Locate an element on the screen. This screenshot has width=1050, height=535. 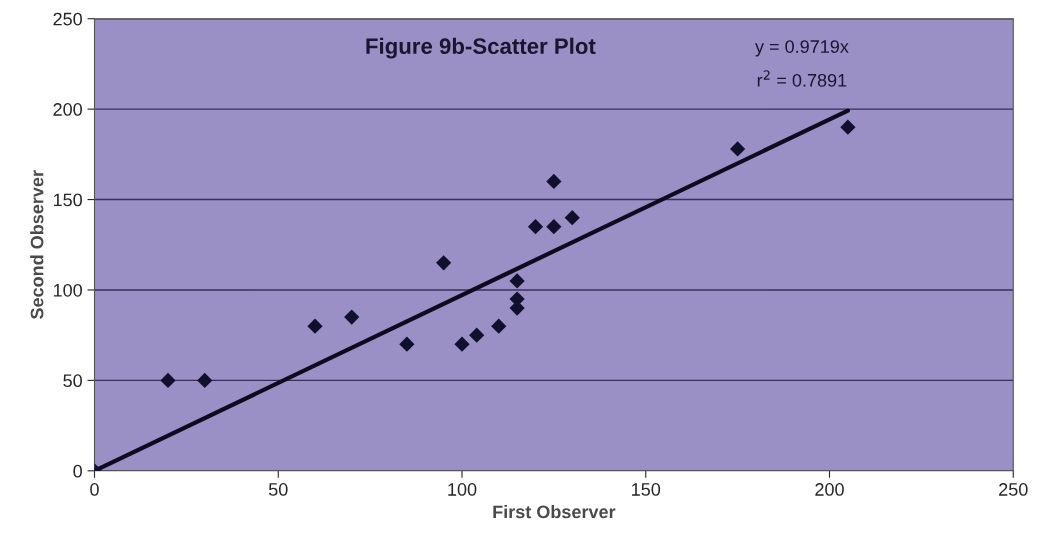
text: Figure 9b-Scatter Plot is located at coordinates (481, 48).